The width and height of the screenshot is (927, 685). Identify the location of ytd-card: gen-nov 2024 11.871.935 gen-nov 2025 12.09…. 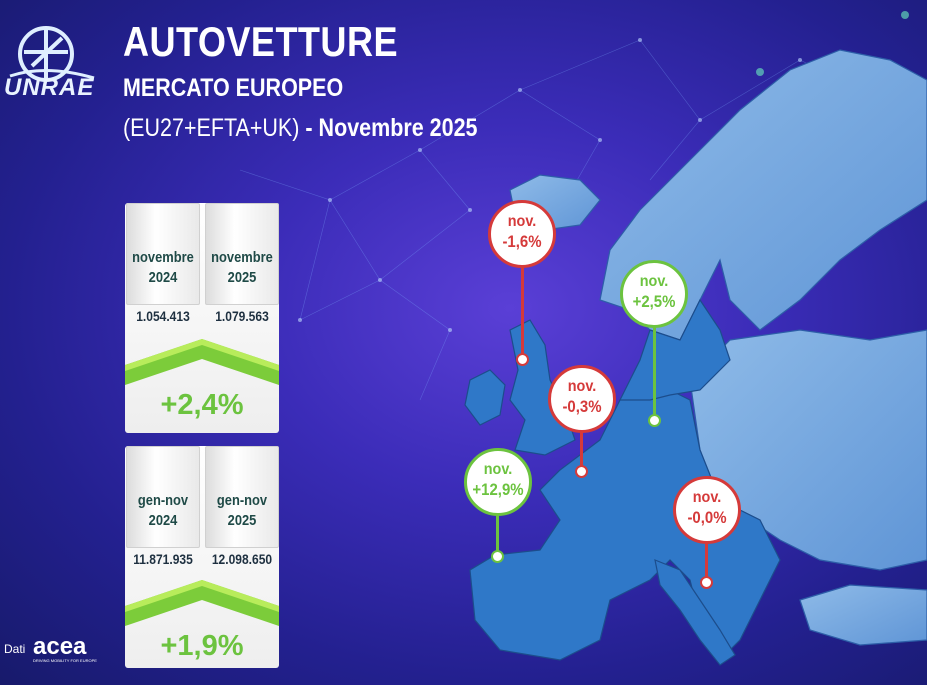
(200, 557).